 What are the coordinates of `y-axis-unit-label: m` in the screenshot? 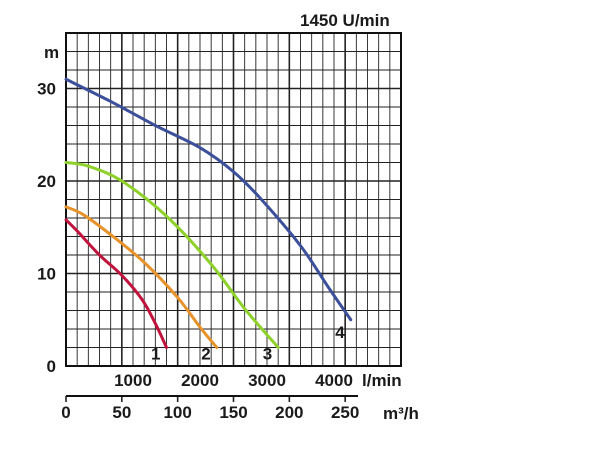 It's located at (51, 52).